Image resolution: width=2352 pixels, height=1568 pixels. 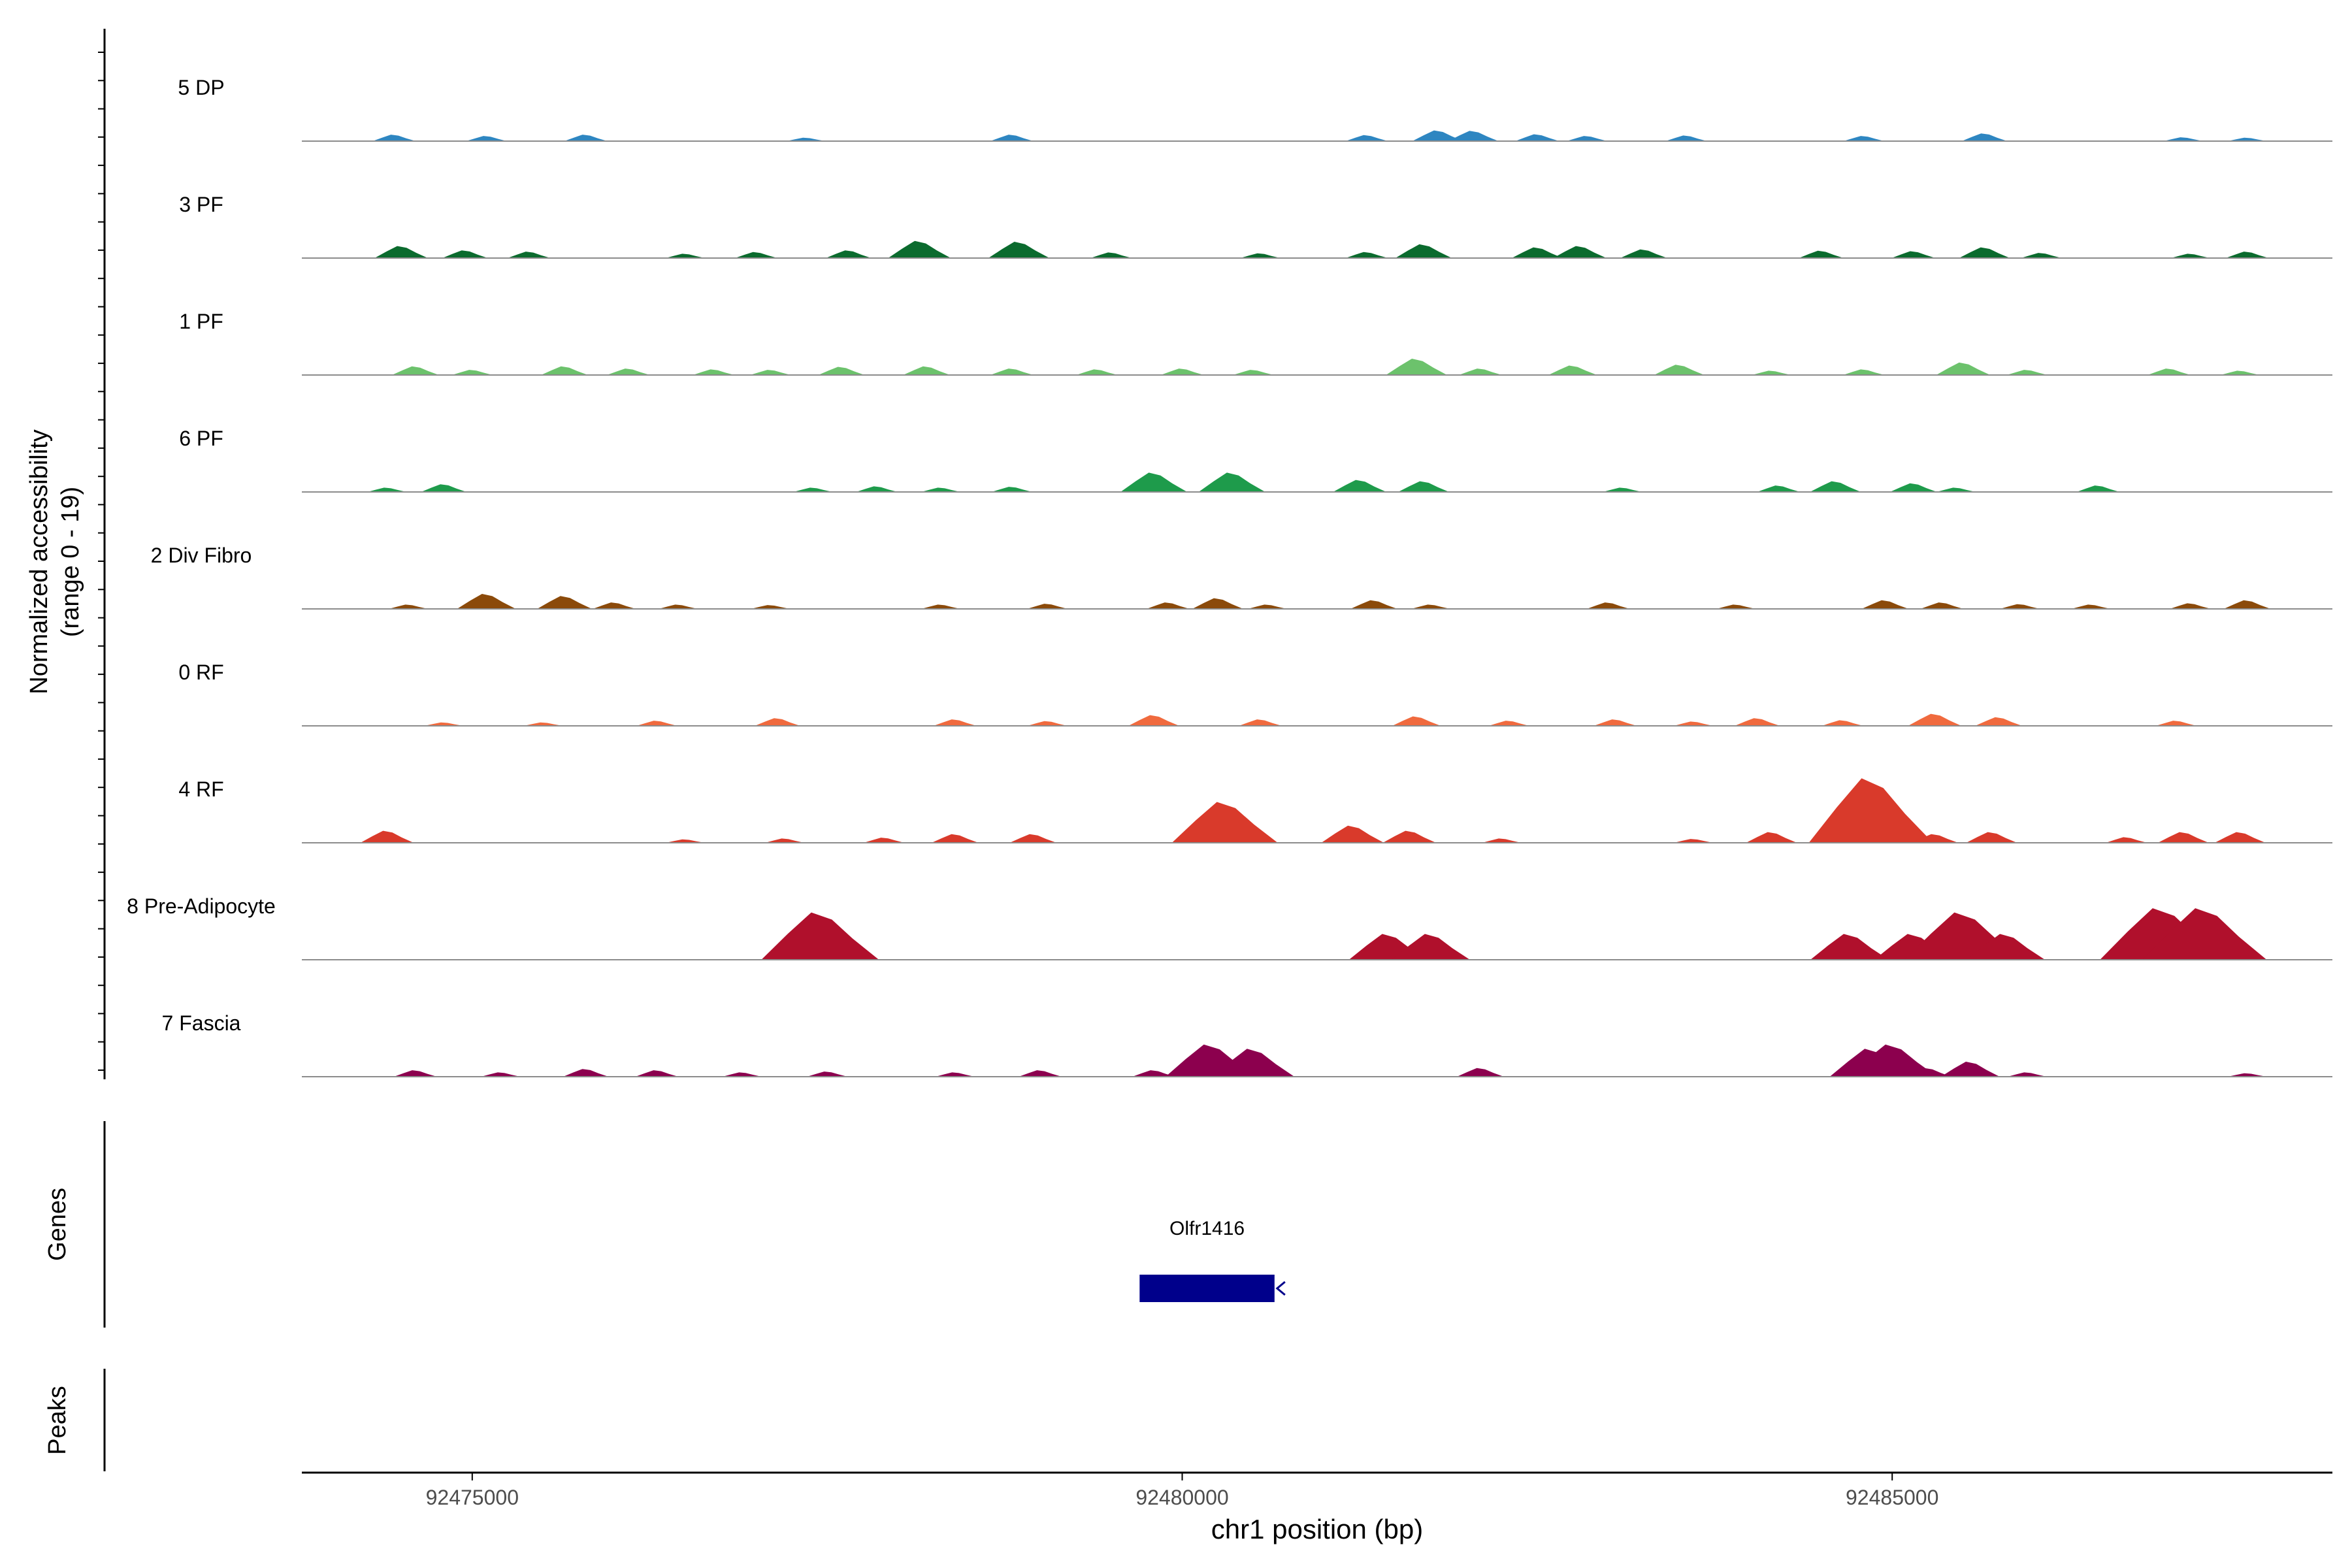 What do you see at coordinates (1317, 1490) in the screenshot?
I see `position-x-axis: 92475000 92480000 92485000` at bounding box center [1317, 1490].